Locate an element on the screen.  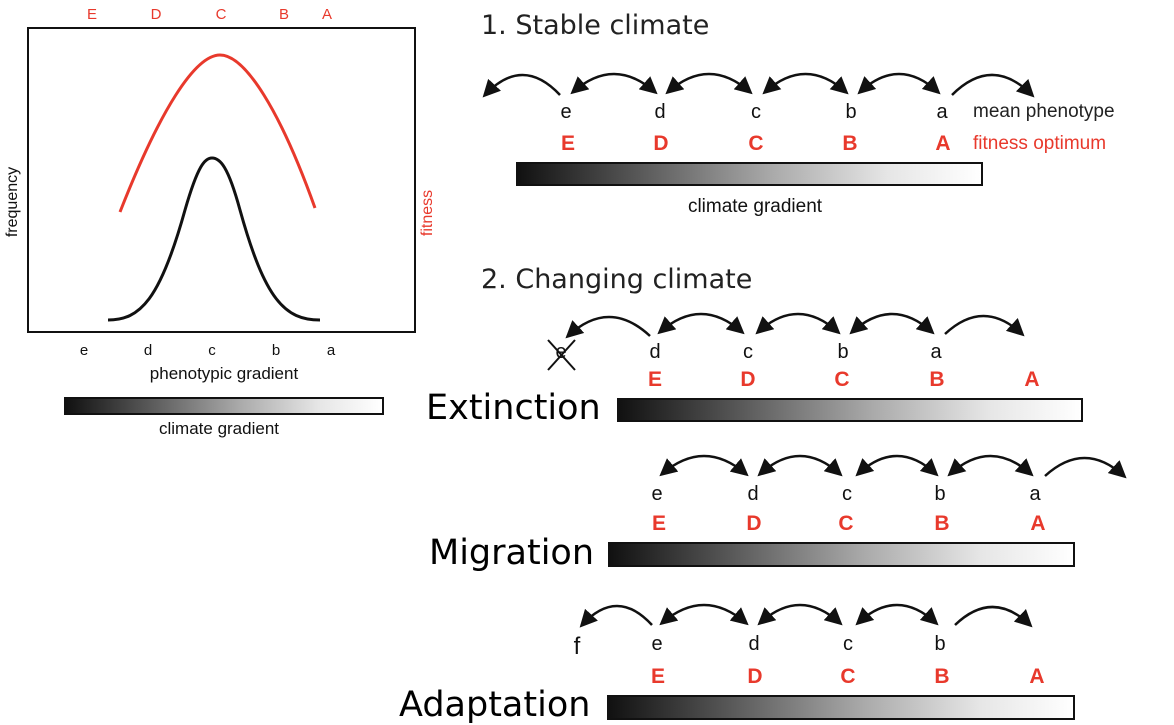
frequency-fitness-plot is located at coordinates (221, 180).